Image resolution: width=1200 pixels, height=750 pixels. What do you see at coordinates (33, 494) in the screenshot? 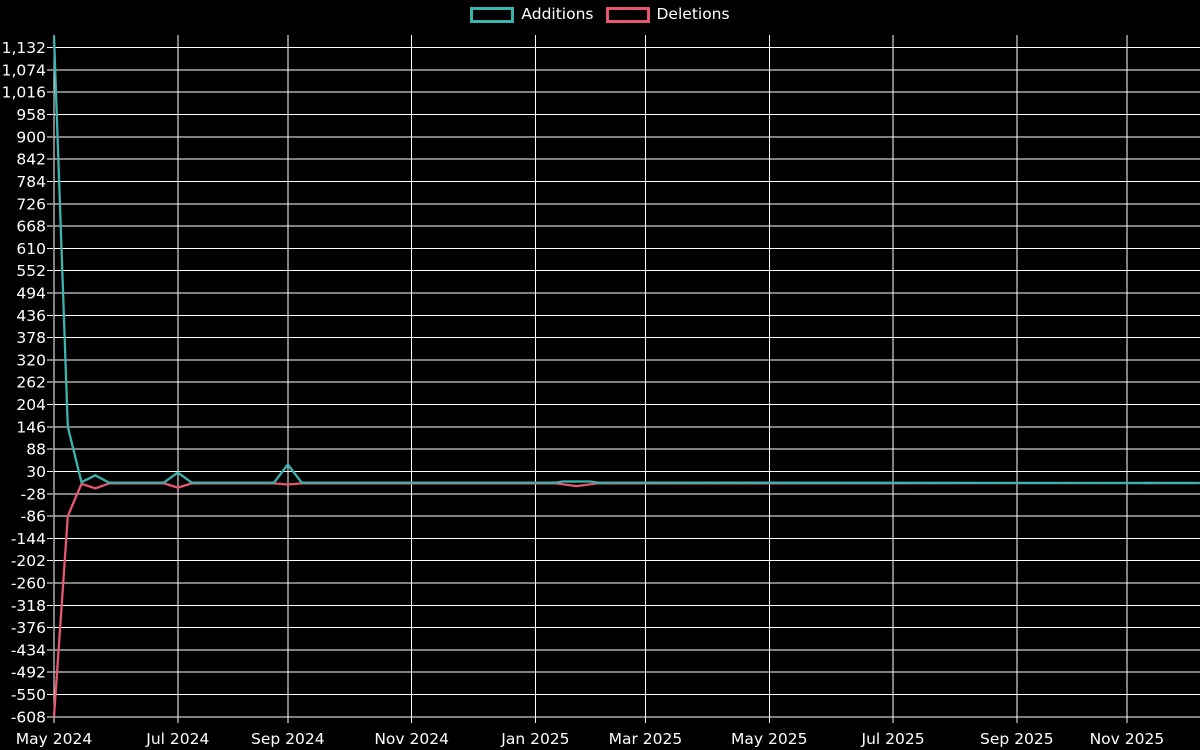
I see `y-axis-label: -28` at bounding box center [33, 494].